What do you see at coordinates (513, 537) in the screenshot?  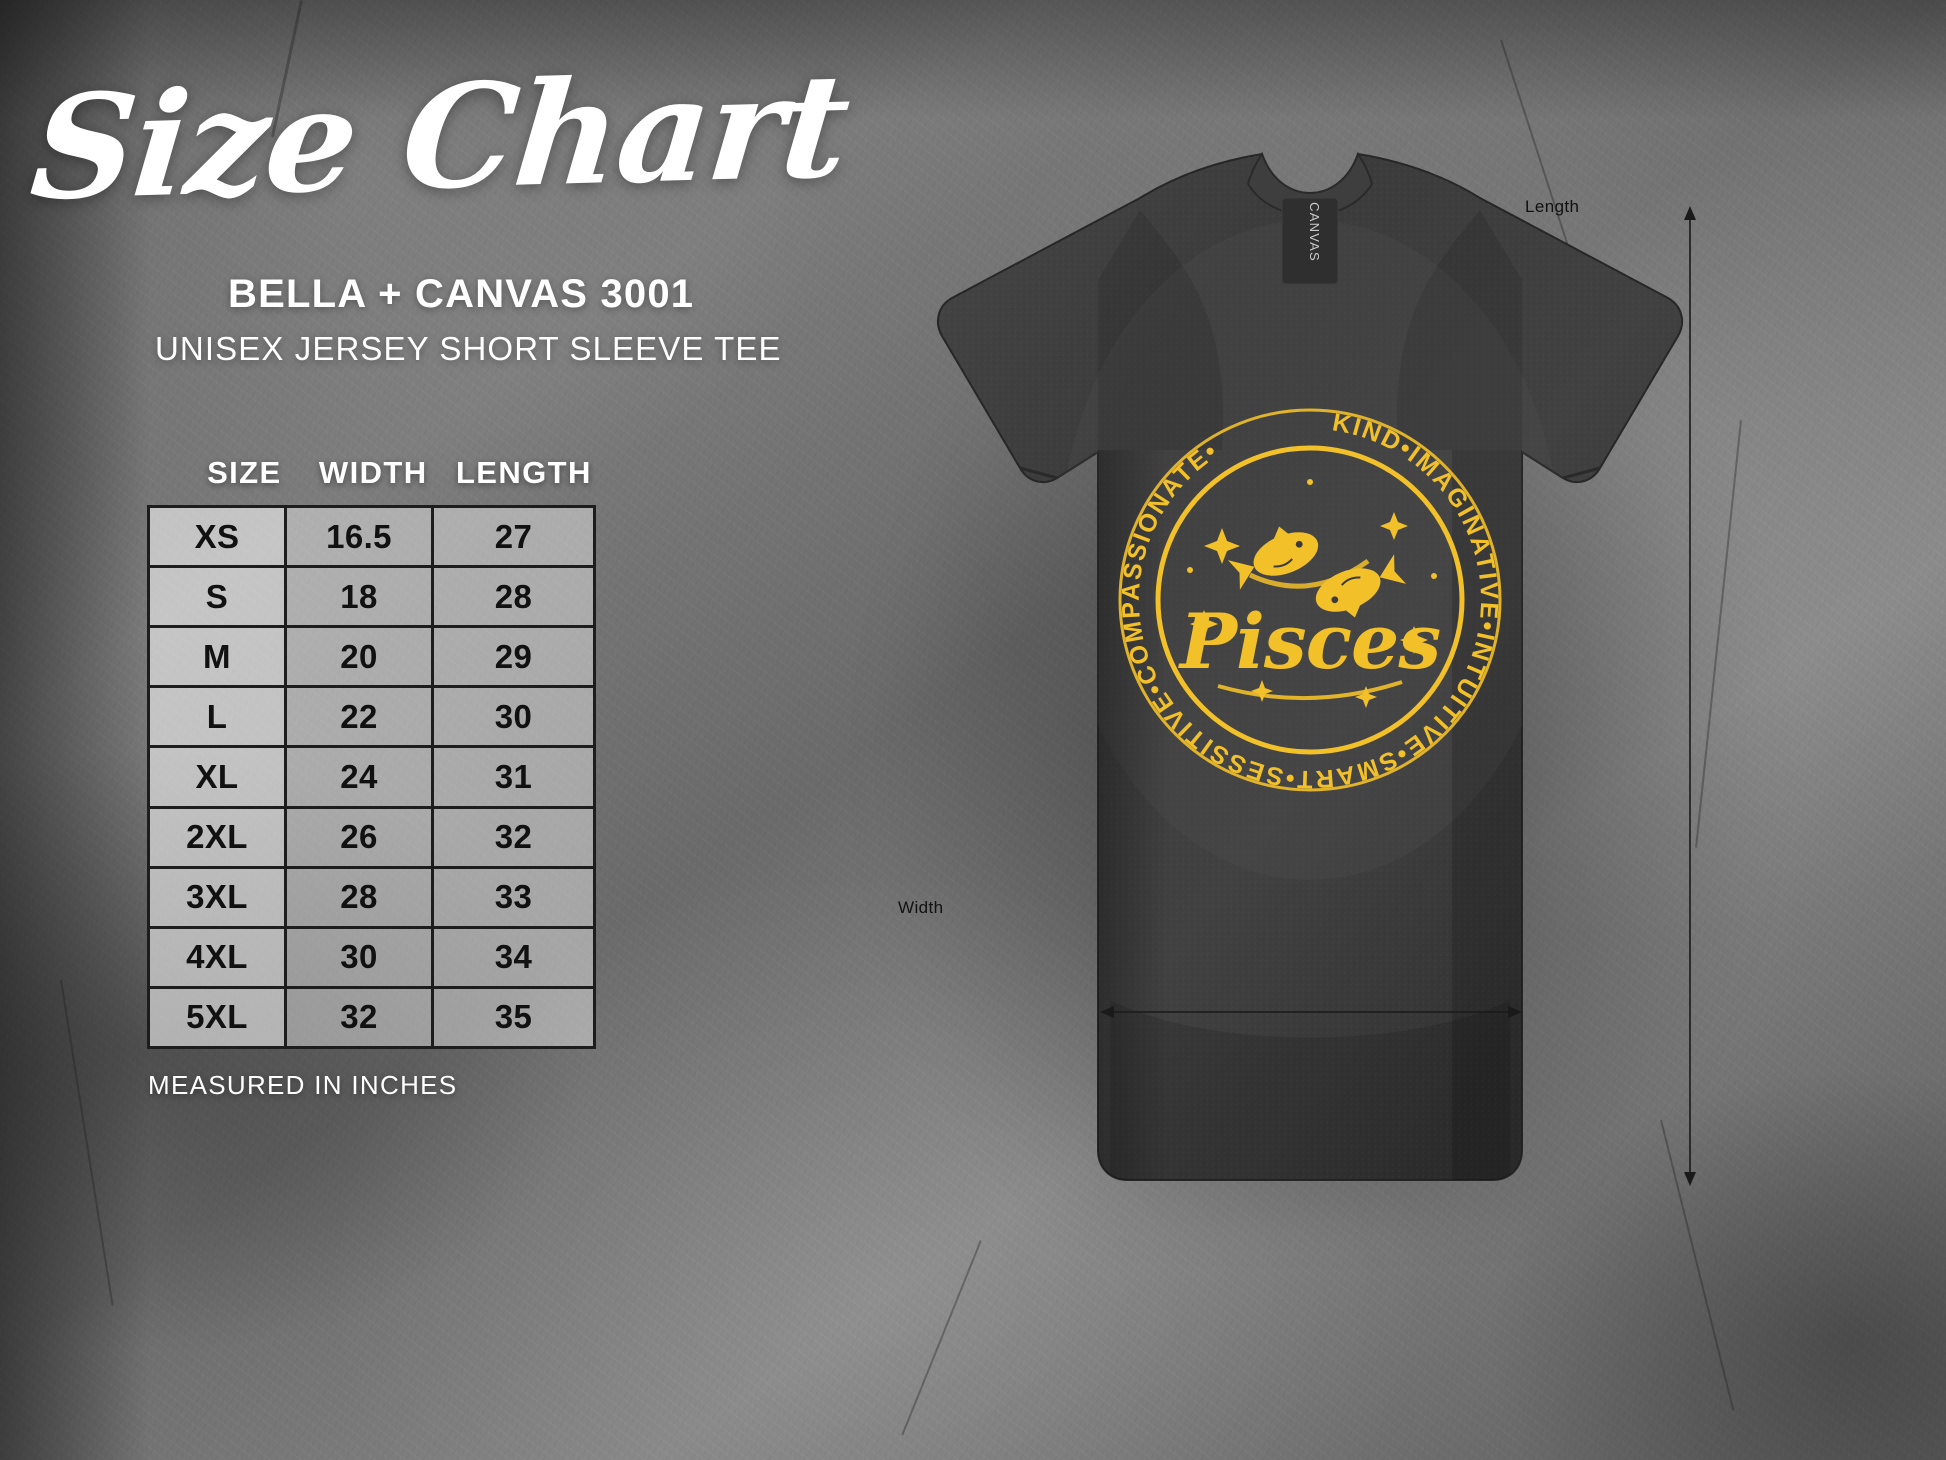 I see `cell-length: 27` at bounding box center [513, 537].